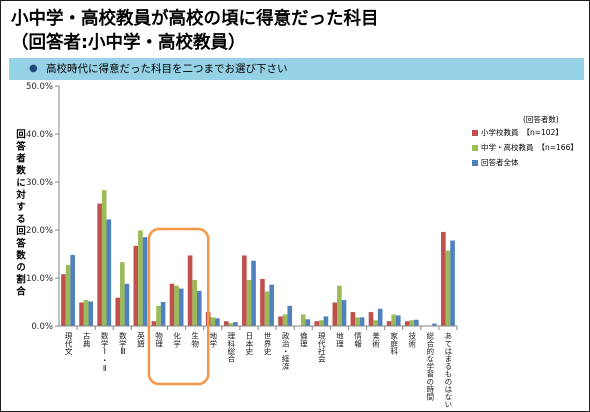  I want to click on y-tick-label: 10.0%, so click(39, 279).